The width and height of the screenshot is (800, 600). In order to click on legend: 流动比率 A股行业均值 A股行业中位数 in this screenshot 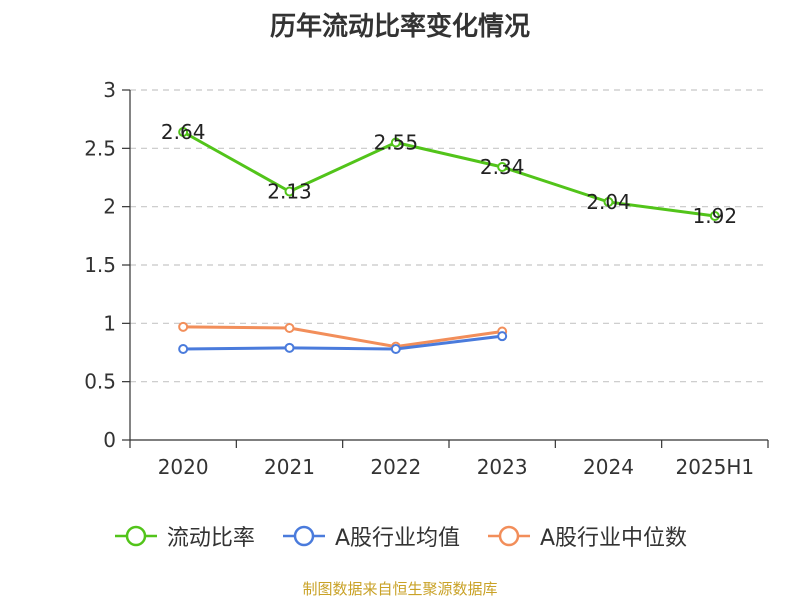, I will do `click(400, 536)`.